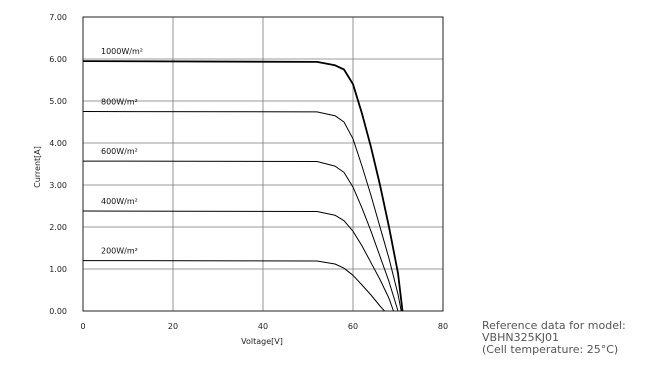 This screenshot has width=662, height=377. Describe the element at coordinates (58, 59) in the screenshot. I see `y-tick-label: 6.00` at that location.